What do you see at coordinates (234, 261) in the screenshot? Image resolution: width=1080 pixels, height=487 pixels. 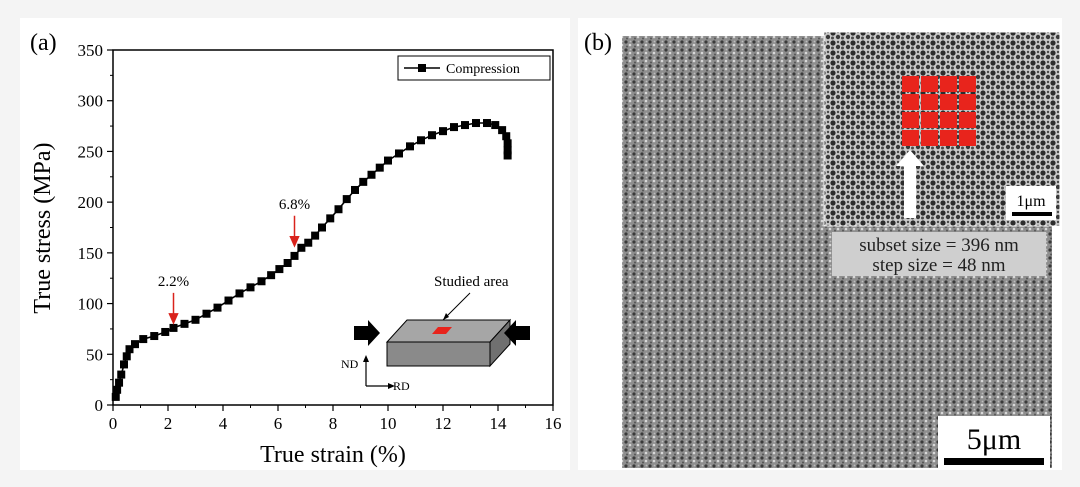 I see `annotations: 2.2% 6.8%` at bounding box center [234, 261].